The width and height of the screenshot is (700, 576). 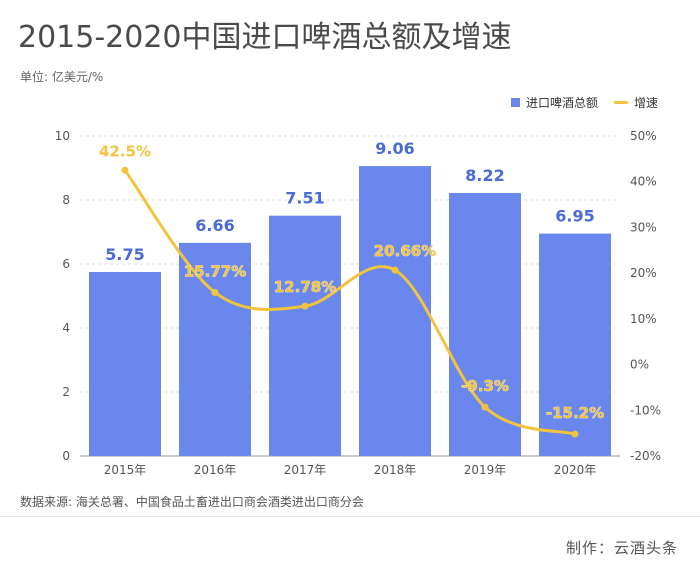 I want to click on legend-item-growth: 增速, so click(x=635, y=102).